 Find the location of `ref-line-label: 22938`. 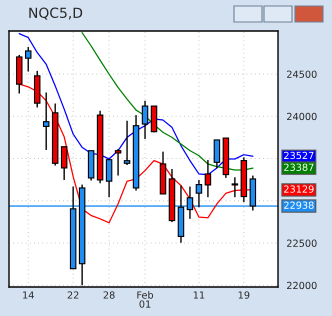

ref-line-label: 22938 is located at coordinates (299, 205).